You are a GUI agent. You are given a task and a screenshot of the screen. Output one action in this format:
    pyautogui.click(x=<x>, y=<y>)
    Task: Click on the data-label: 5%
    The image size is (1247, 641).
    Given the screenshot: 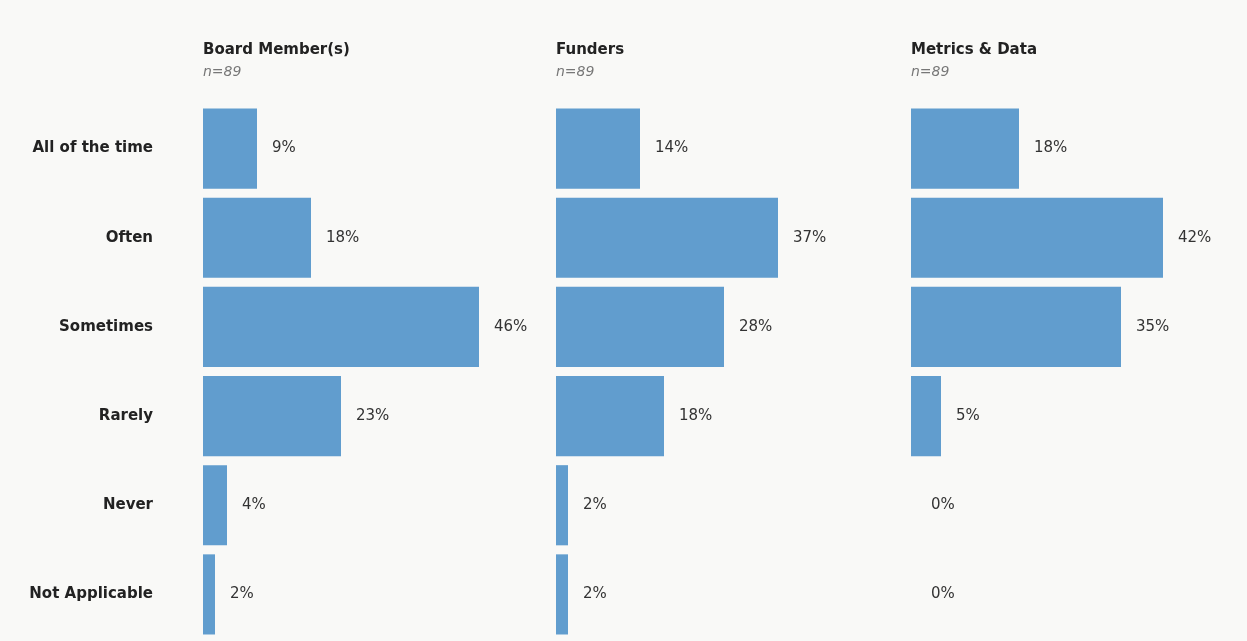 What is the action you would take?
    pyautogui.click(x=968, y=414)
    